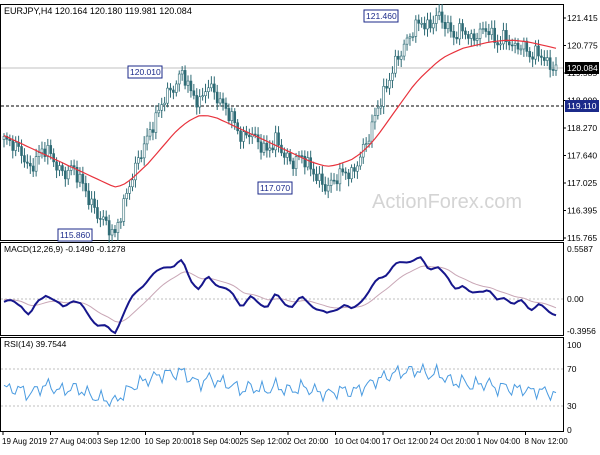 The height and width of the screenshot is (455, 600). I want to click on x-tick-label: 25 Sep 12:00, so click(264, 441).